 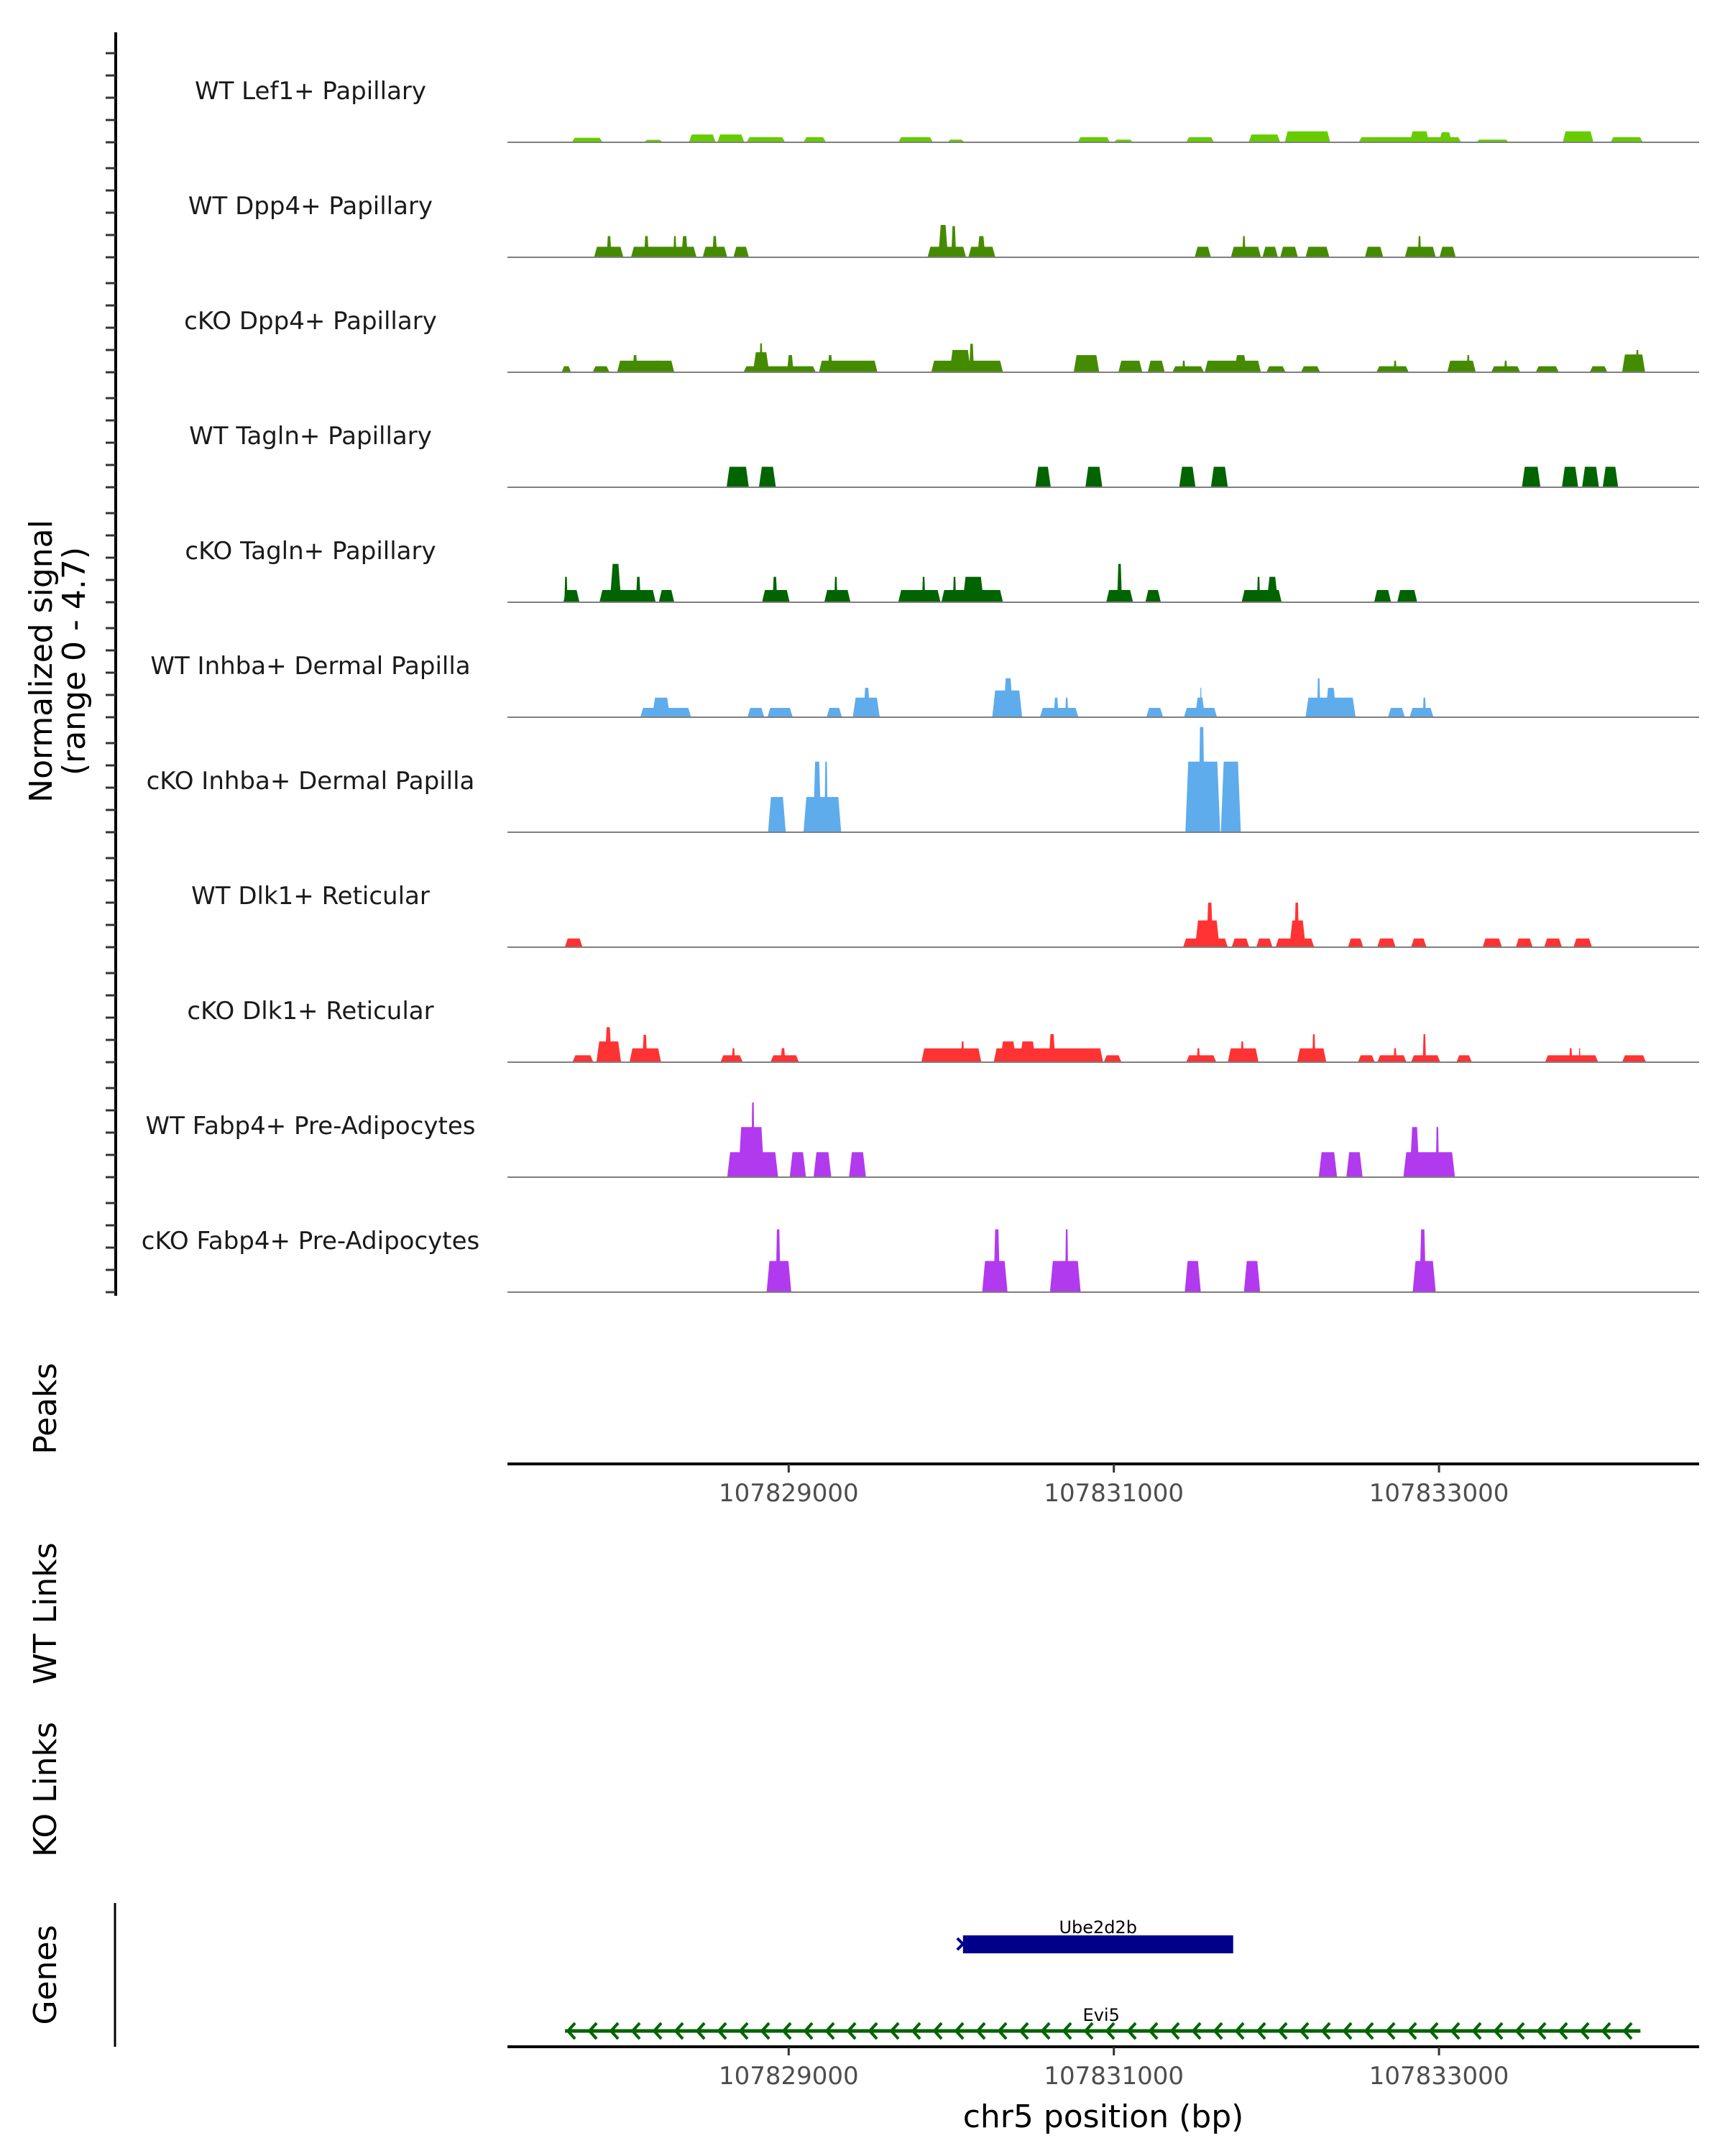 I want to click on gene-annotations: Ube2d2b Evi5, so click(x=1103, y=1978).